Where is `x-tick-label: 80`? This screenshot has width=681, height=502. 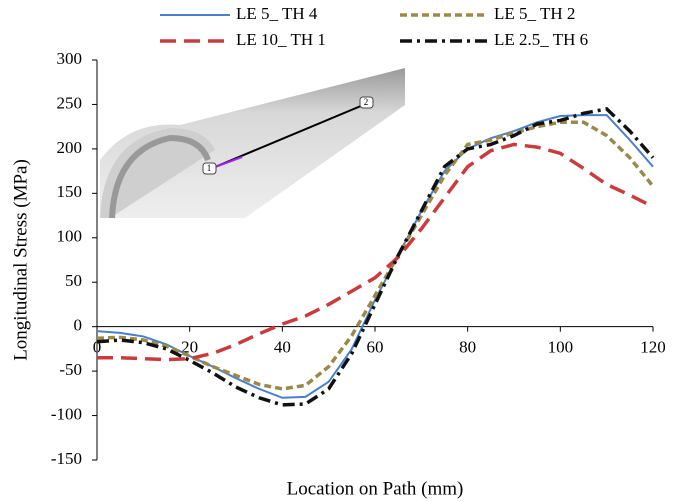 x-tick-label: 80 is located at coordinates (467, 347).